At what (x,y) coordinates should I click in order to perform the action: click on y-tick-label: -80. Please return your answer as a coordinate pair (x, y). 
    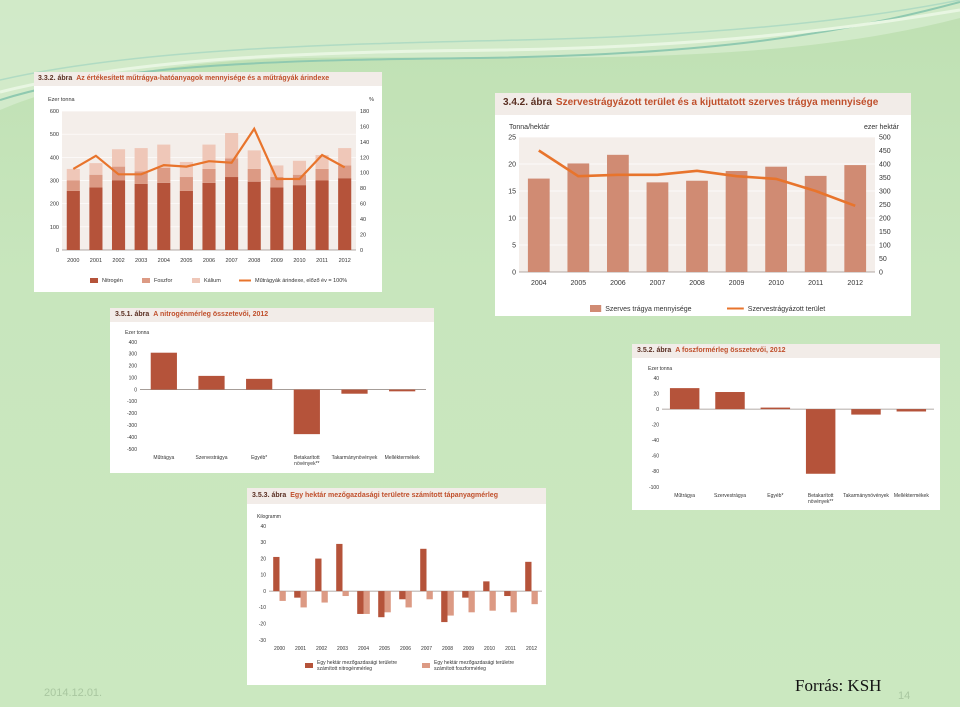
    Looking at the image, I should click on (655, 472).